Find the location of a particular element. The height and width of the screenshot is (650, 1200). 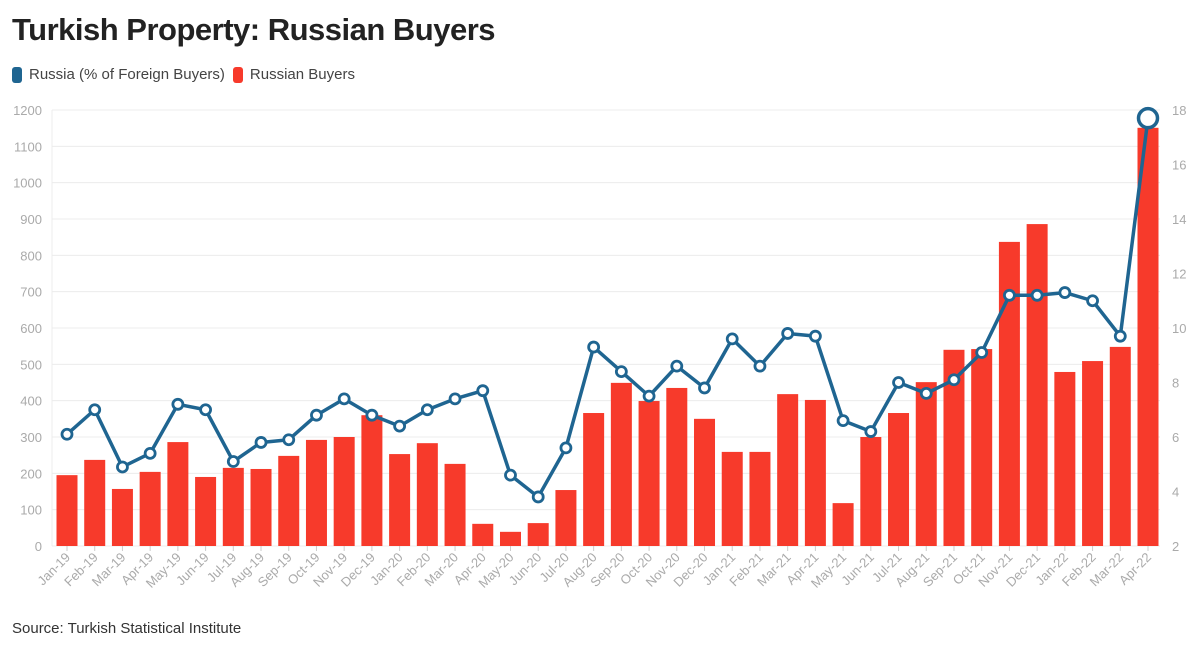

y-right-tick-label: 16 is located at coordinates (1179, 165).